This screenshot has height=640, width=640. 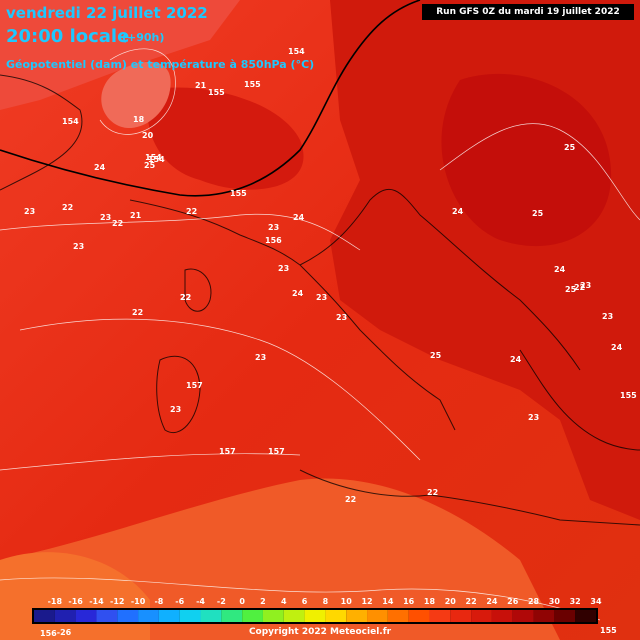 What do you see at coordinates (366, 601) in the screenshot?
I see `colorbar-label: 12` at bounding box center [366, 601].